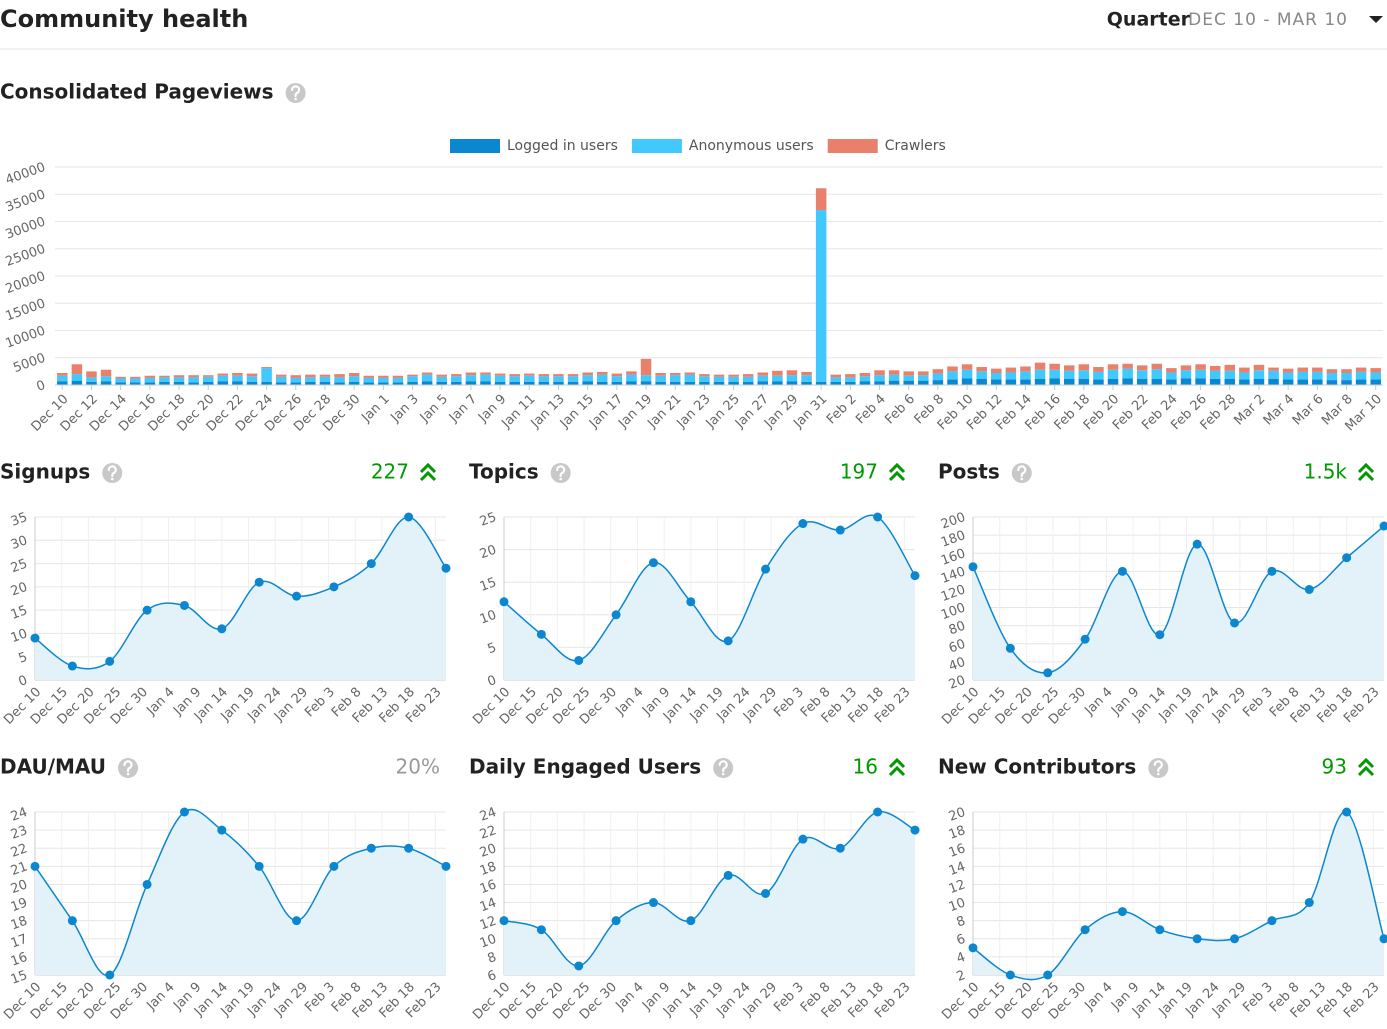  I want to click on period-range: DEC 10 - MAR 10, so click(1268, 20).